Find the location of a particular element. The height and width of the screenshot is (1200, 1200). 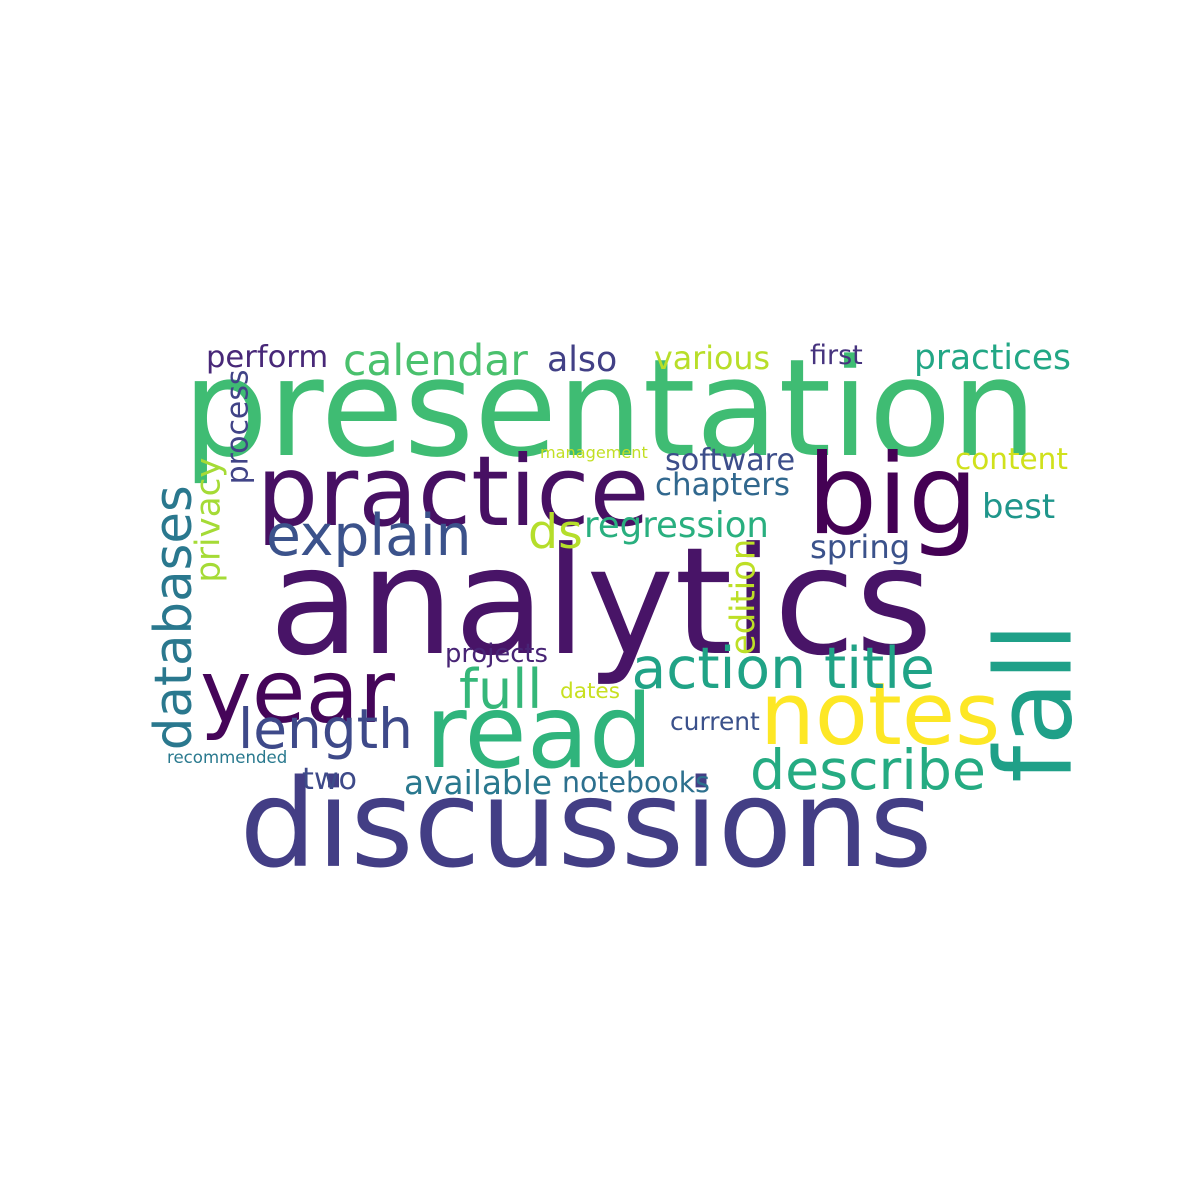

word-fall: fall is located at coordinates (1034, 702).